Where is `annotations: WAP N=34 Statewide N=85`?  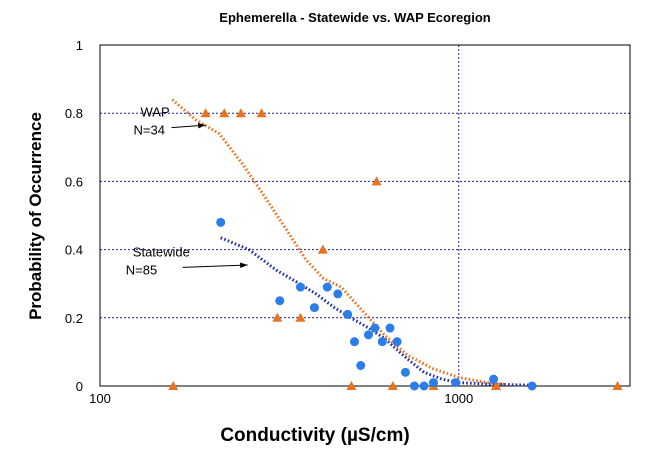
annotations: WAP N=34 Statewide N=85 is located at coordinates (187, 191).